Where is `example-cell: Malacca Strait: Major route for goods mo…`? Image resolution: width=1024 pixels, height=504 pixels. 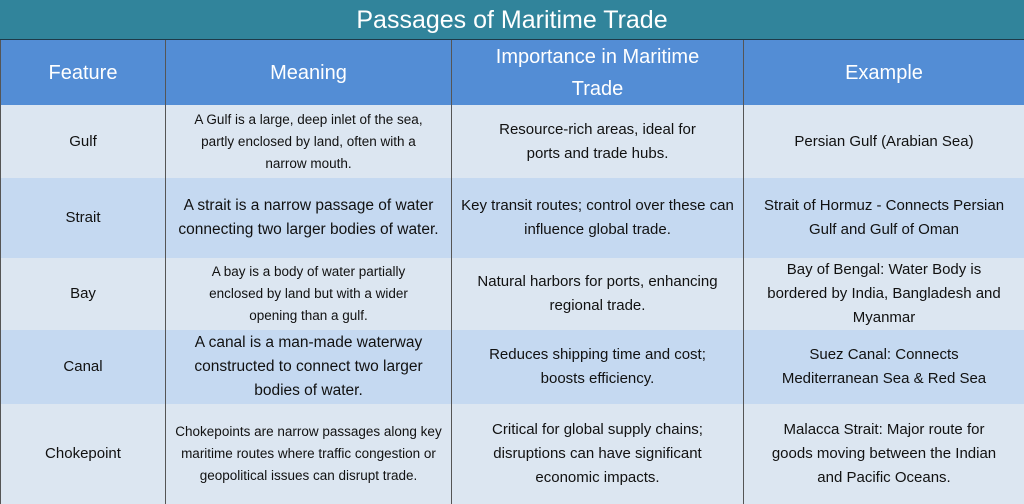
example-cell: Malacca Strait: Major route for goods mo… is located at coordinates (884, 454).